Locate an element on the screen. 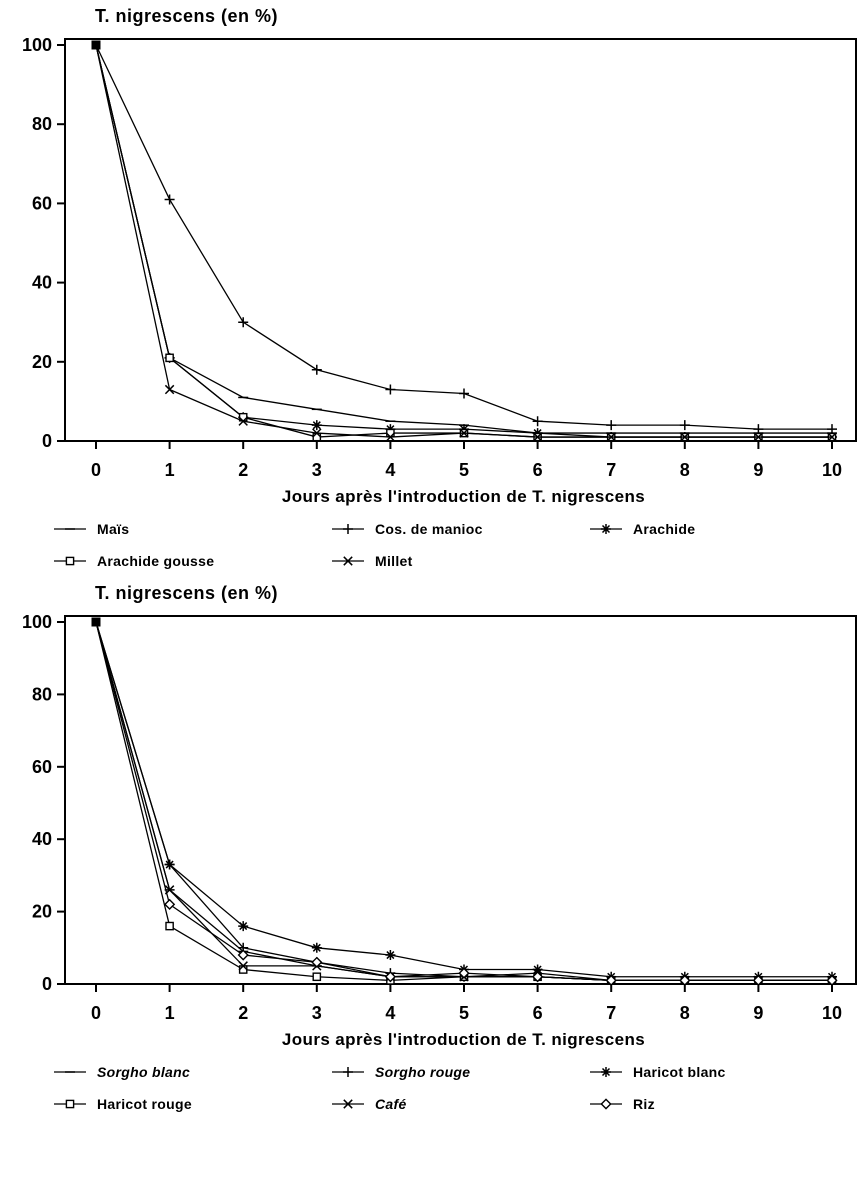 The width and height of the screenshot is (867, 1191). haricot-rouge-marker-icon is located at coordinates (70, 1104).